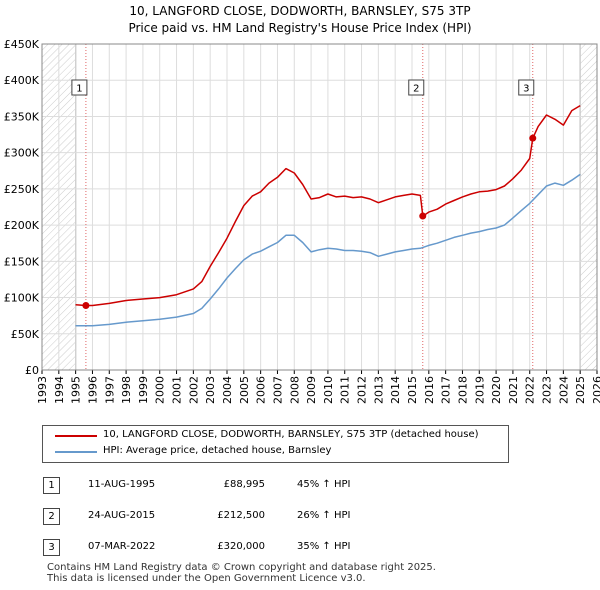  Describe the element at coordinates (51, 547) in the screenshot. I see `transaction-number: 3` at that location.